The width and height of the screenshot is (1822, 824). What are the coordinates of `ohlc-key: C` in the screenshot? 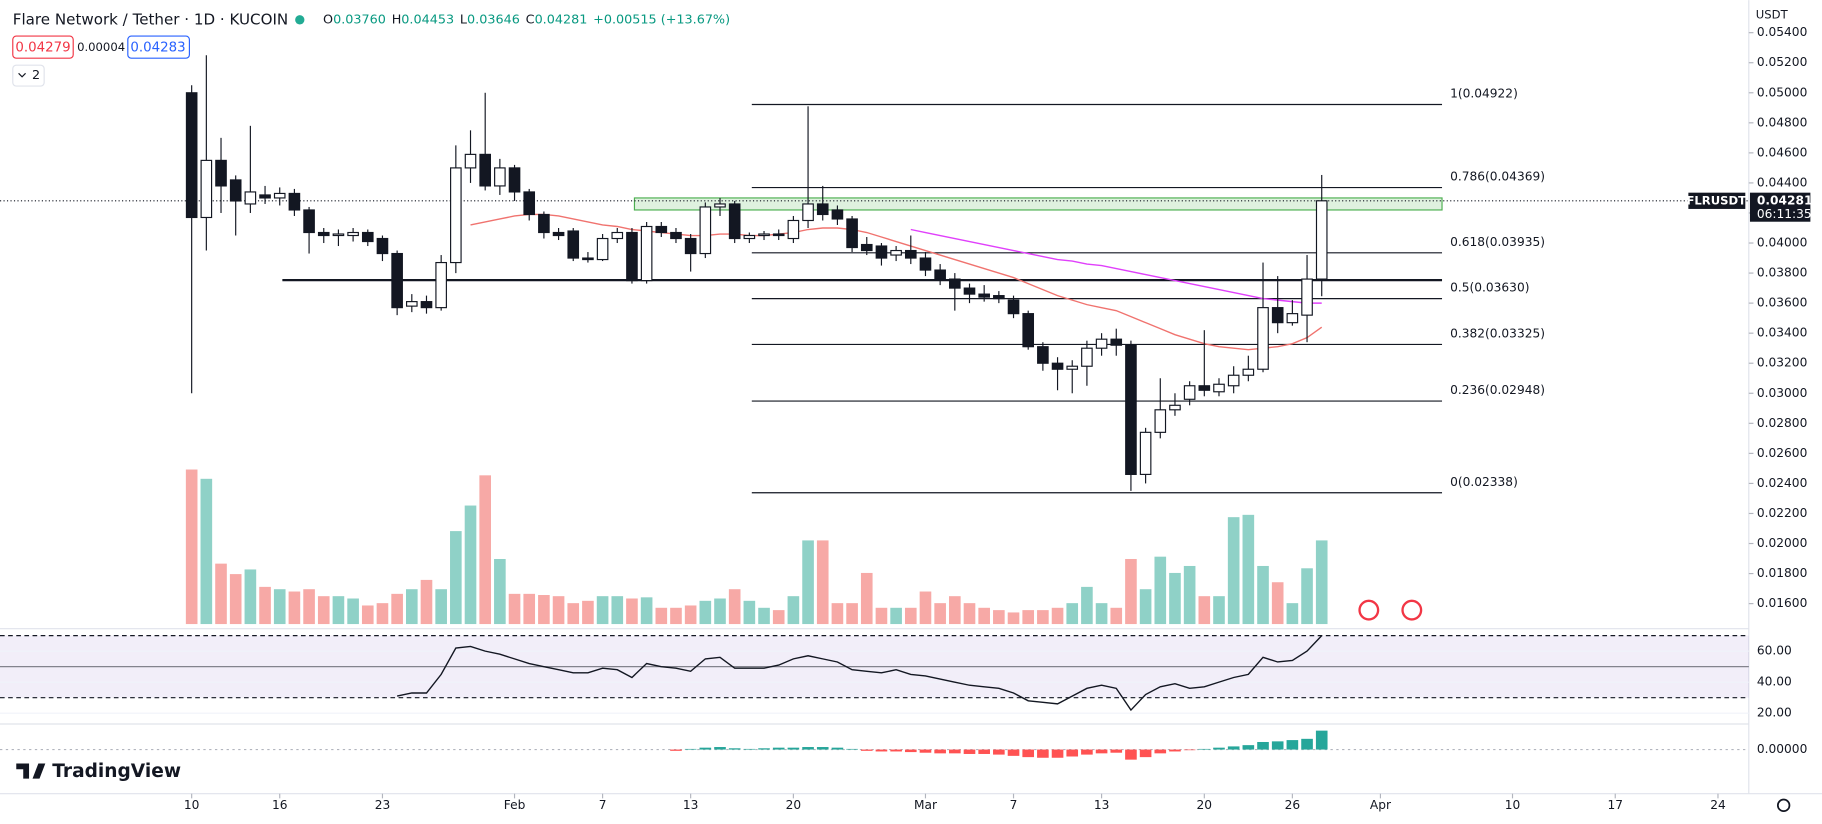 It's located at (530, 19).